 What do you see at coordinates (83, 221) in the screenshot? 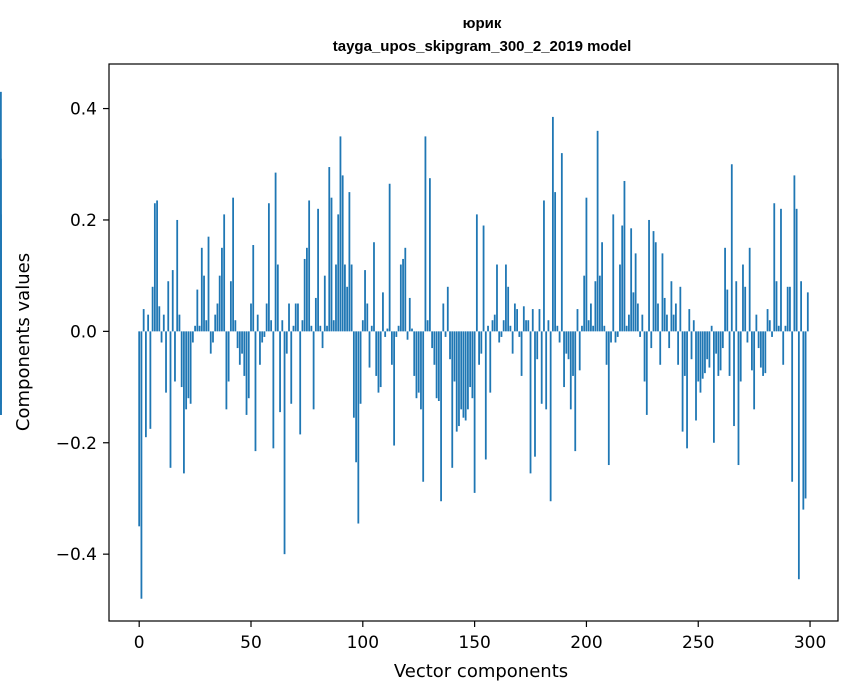
I see `y-tick-label: 0.2` at bounding box center [83, 221].